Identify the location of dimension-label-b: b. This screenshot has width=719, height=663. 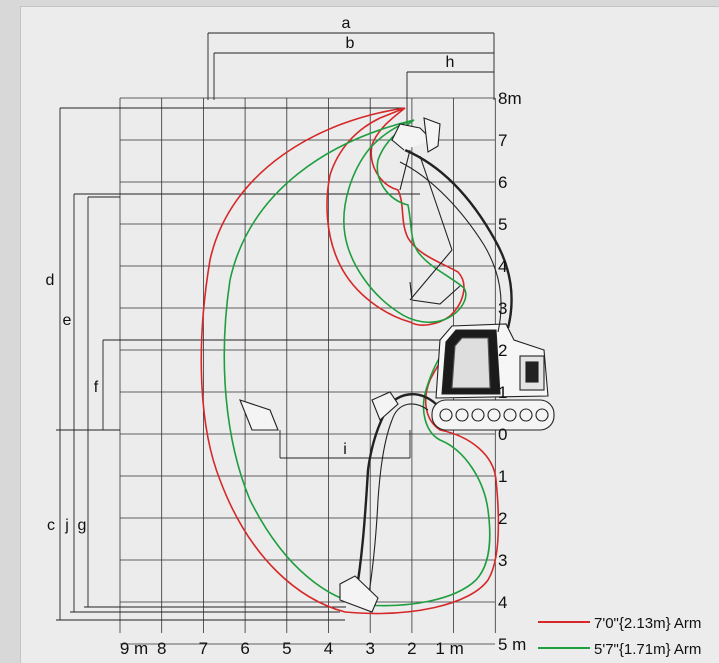
(350, 43).